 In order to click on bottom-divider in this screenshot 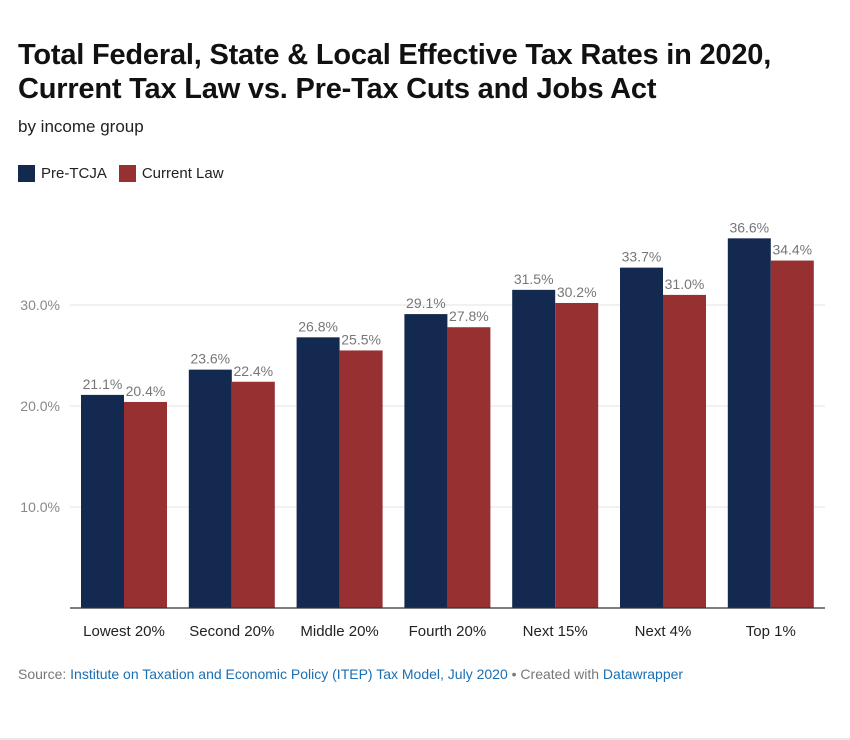, I will do `click(425, 739)`.